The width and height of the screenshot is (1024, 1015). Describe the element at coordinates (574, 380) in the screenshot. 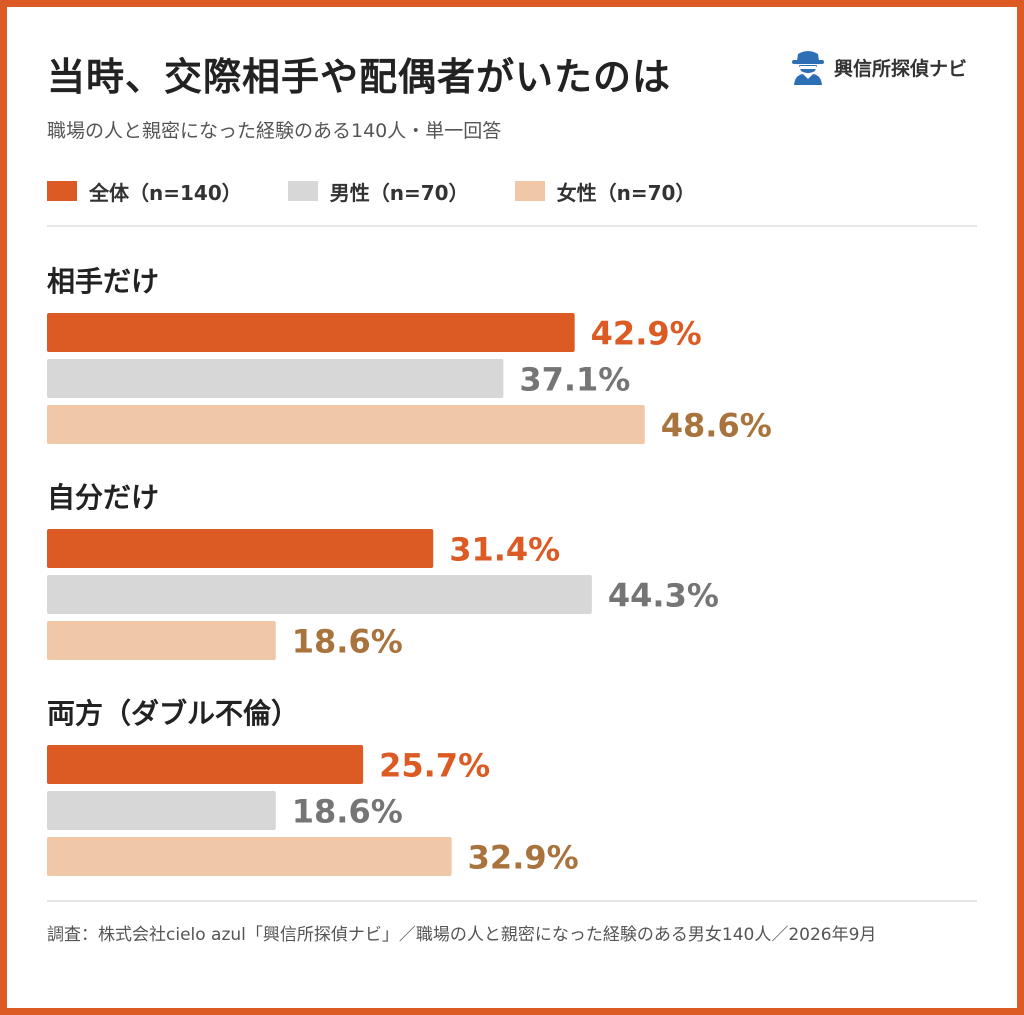

I see `data-label-male: 37.1%` at that location.